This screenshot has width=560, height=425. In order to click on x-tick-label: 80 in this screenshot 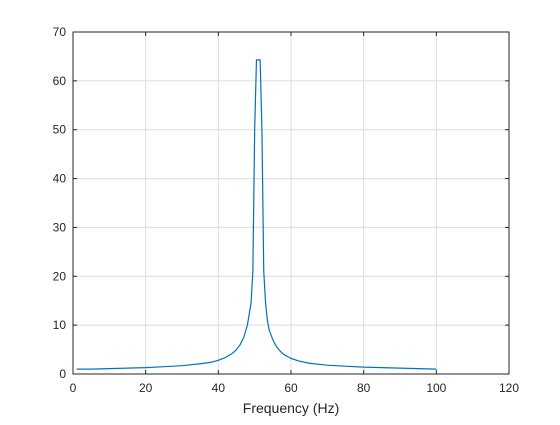, I will do `click(364, 388)`.